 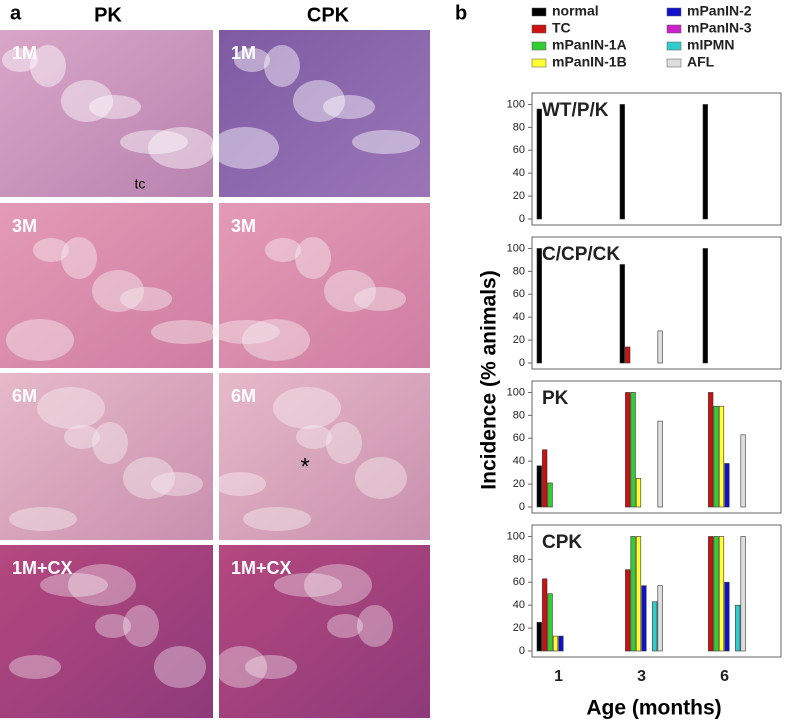 What do you see at coordinates (261, 568) in the screenshot?
I see `tile-label: 1M+CX` at bounding box center [261, 568].